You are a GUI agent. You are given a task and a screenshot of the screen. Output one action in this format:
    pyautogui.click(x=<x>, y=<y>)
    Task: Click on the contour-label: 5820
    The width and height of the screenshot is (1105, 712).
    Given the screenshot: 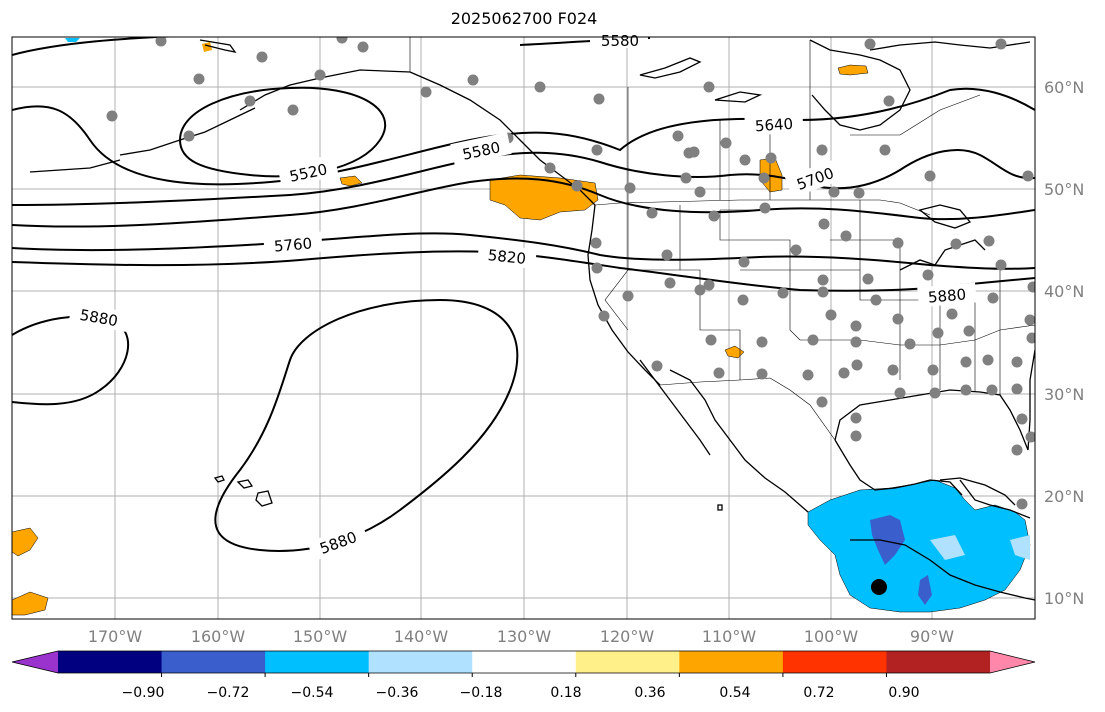 What is the action you would take?
    pyautogui.click(x=507, y=257)
    